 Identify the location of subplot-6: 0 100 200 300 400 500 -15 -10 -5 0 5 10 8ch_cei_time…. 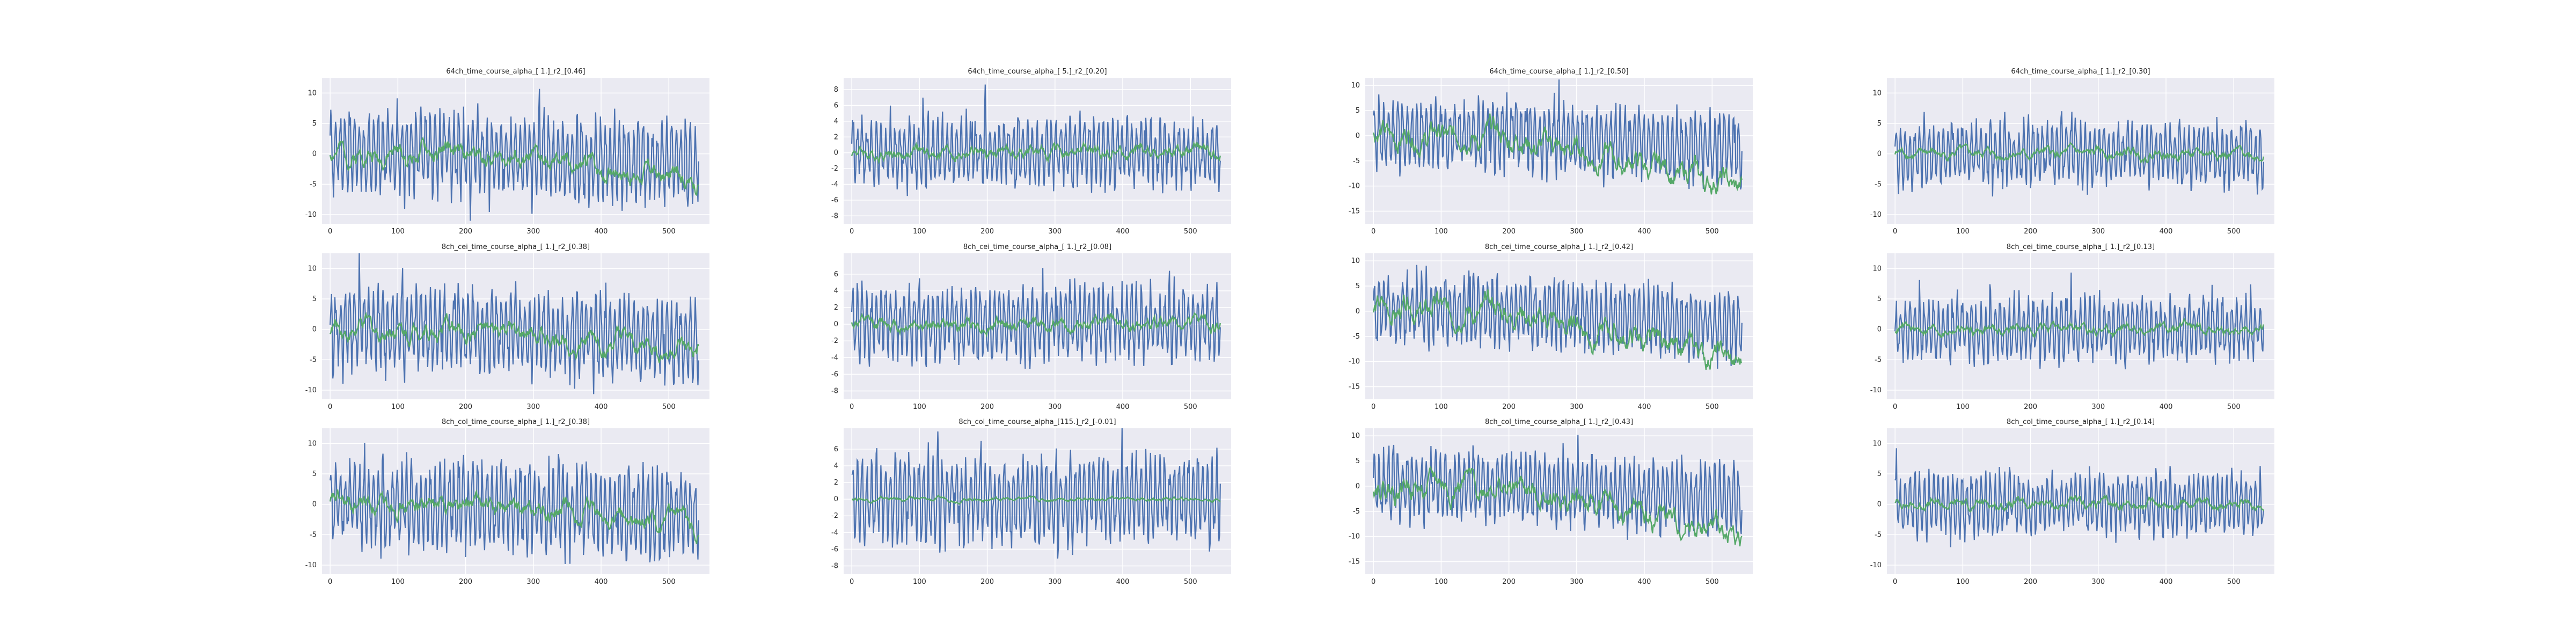
(1551, 327).